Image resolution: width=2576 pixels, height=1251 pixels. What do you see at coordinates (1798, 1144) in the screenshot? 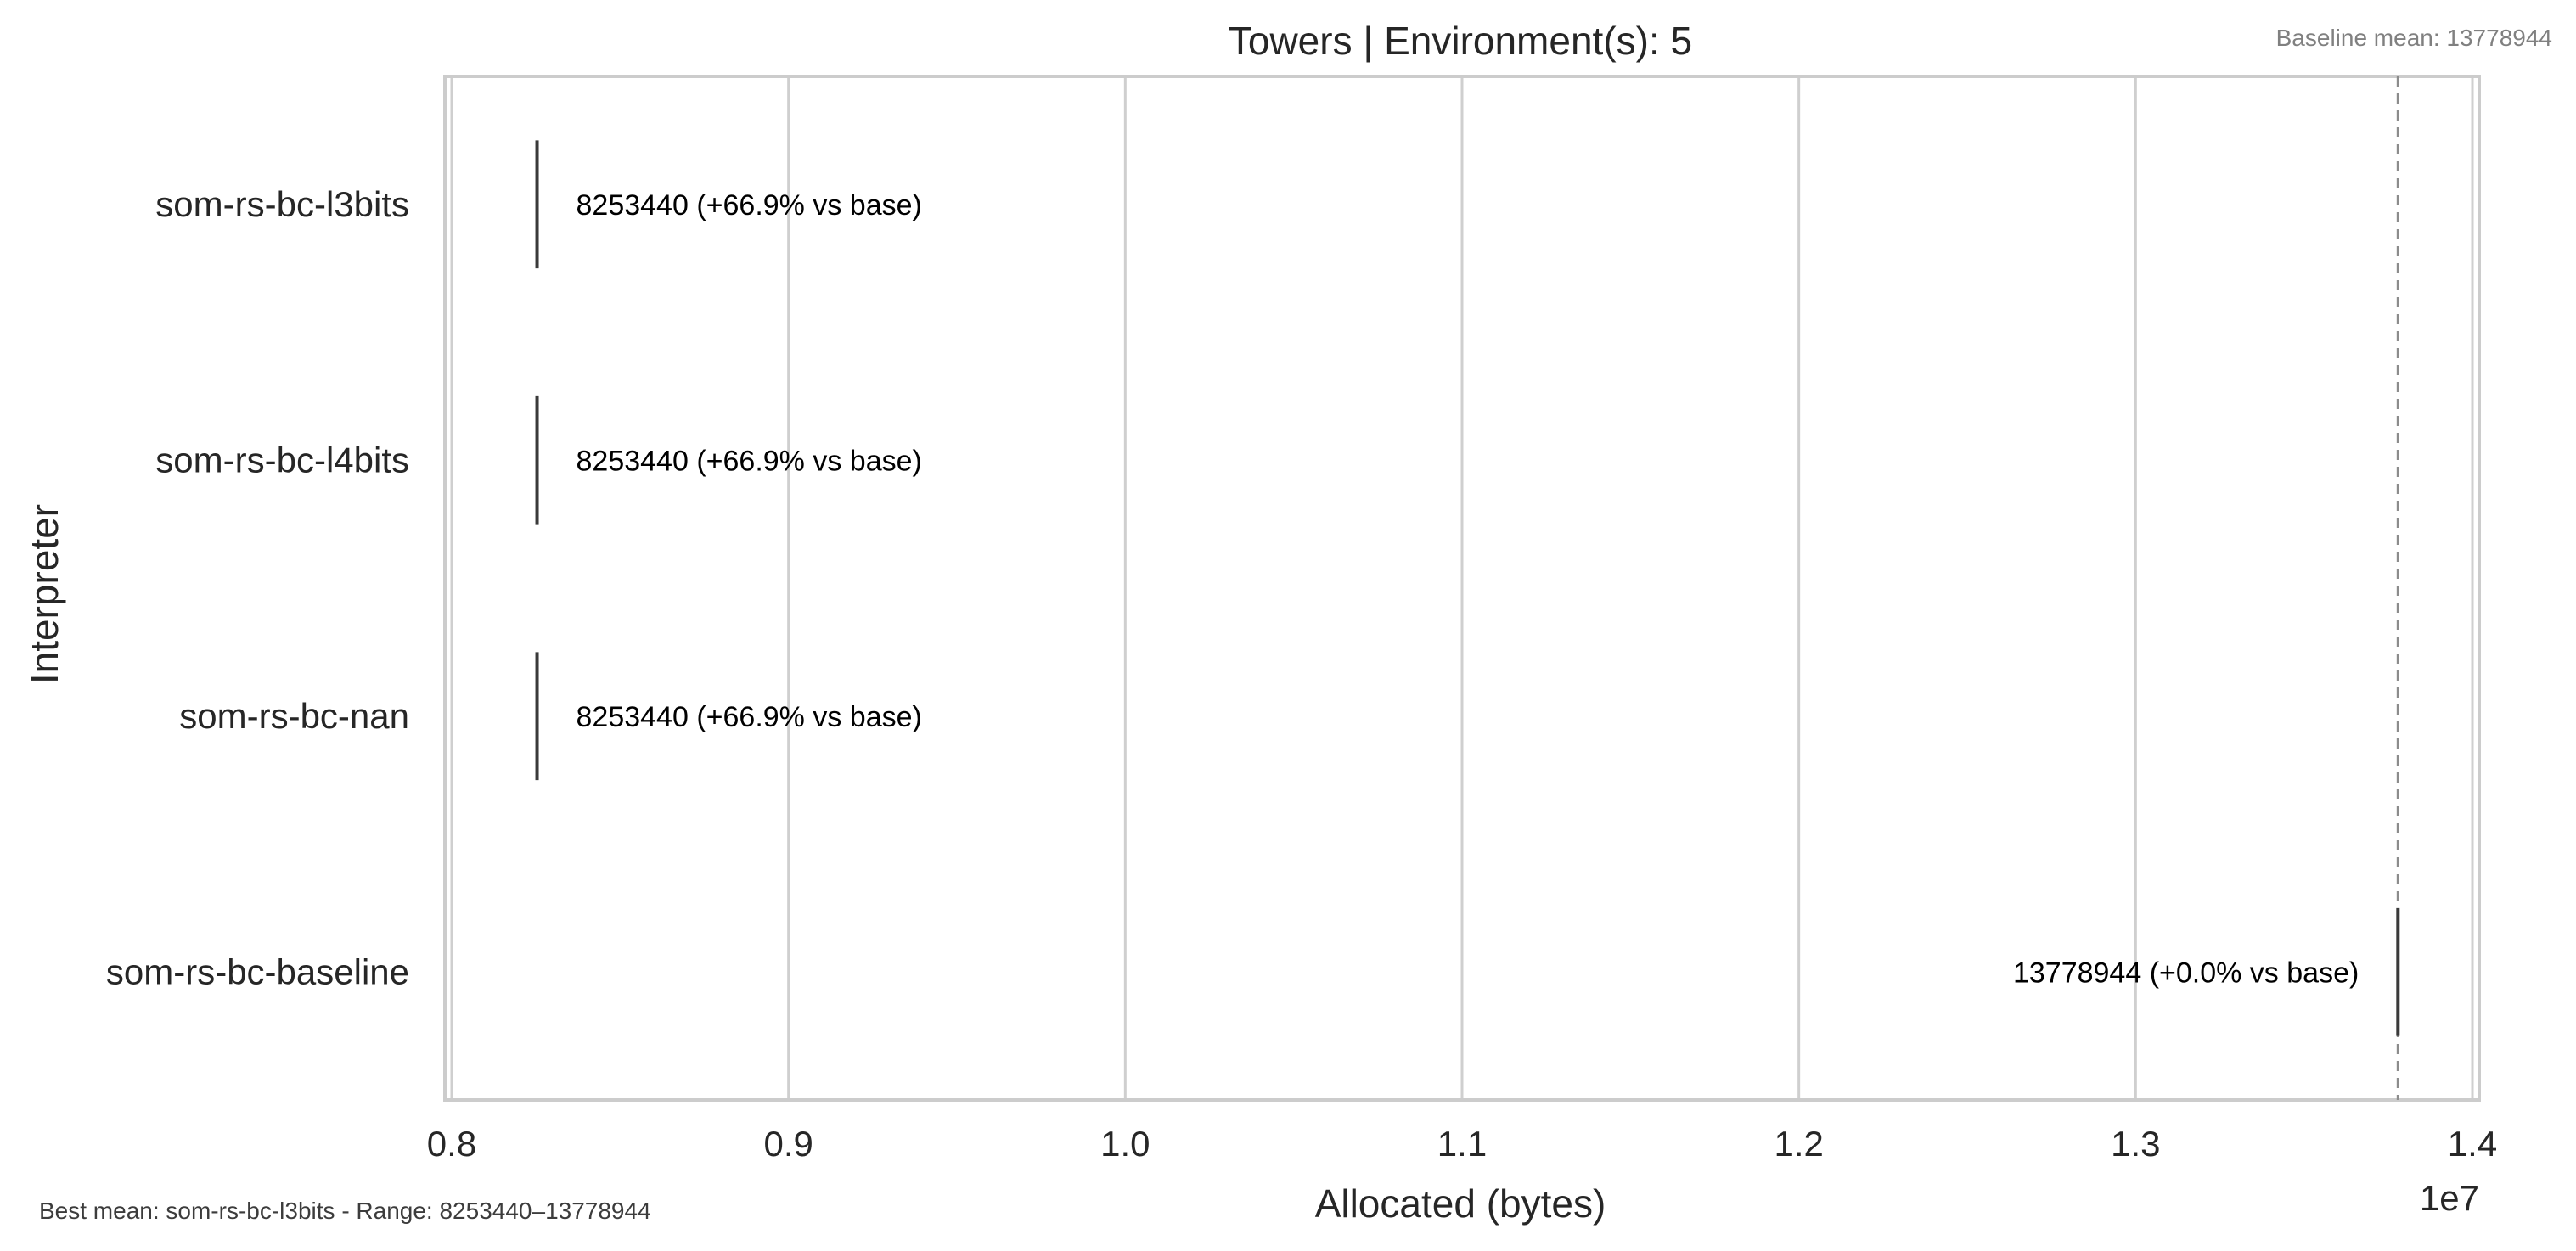
I see `x-tick-label: 1.2` at bounding box center [1798, 1144].